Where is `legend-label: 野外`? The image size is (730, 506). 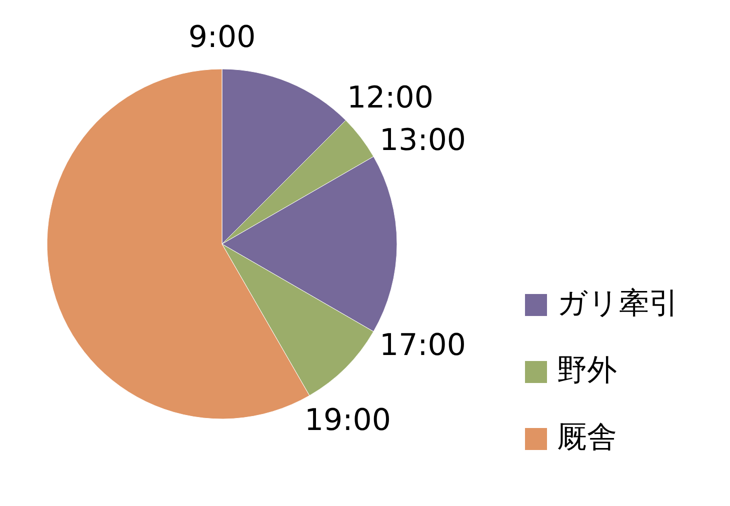
legend-label: 野外 is located at coordinates (587, 370).